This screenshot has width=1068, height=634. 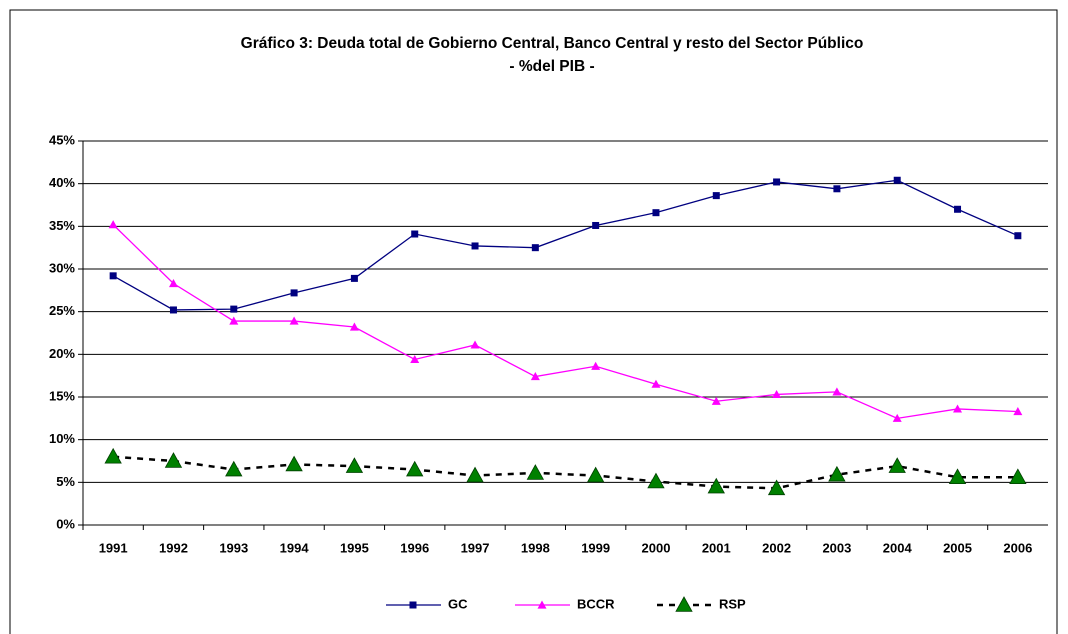 What do you see at coordinates (62, 225) in the screenshot?
I see `y-tick-label: 35%` at bounding box center [62, 225].